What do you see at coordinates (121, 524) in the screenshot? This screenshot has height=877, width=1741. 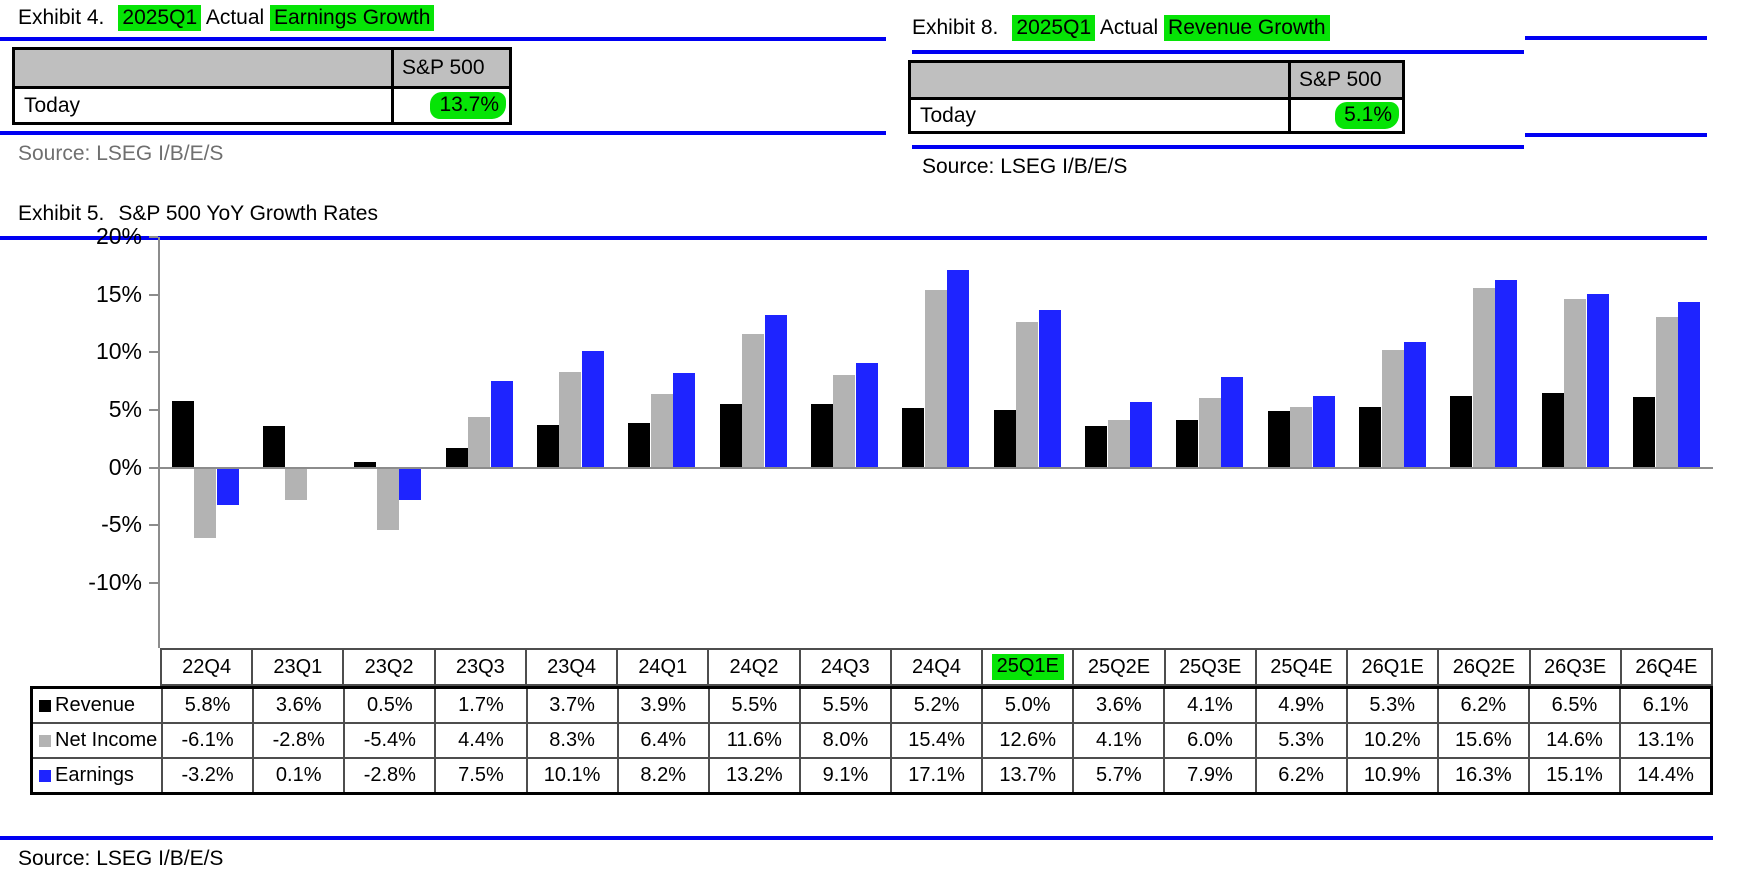 I see `y-axis-tick-label: -5%` at bounding box center [121, 524].